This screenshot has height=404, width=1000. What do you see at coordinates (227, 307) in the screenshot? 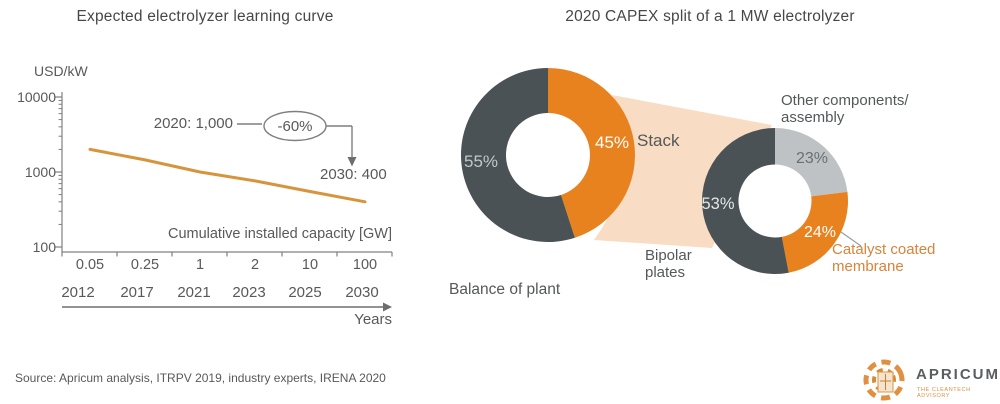
I see `years-axis-arrow` at bounding box center [227, 307].